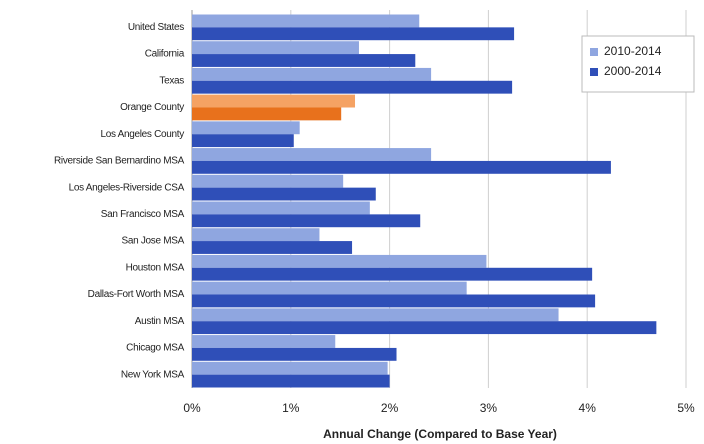 The image size is (704, 444). I want to click on legend-label: 2010-2014, so click(633, 51).